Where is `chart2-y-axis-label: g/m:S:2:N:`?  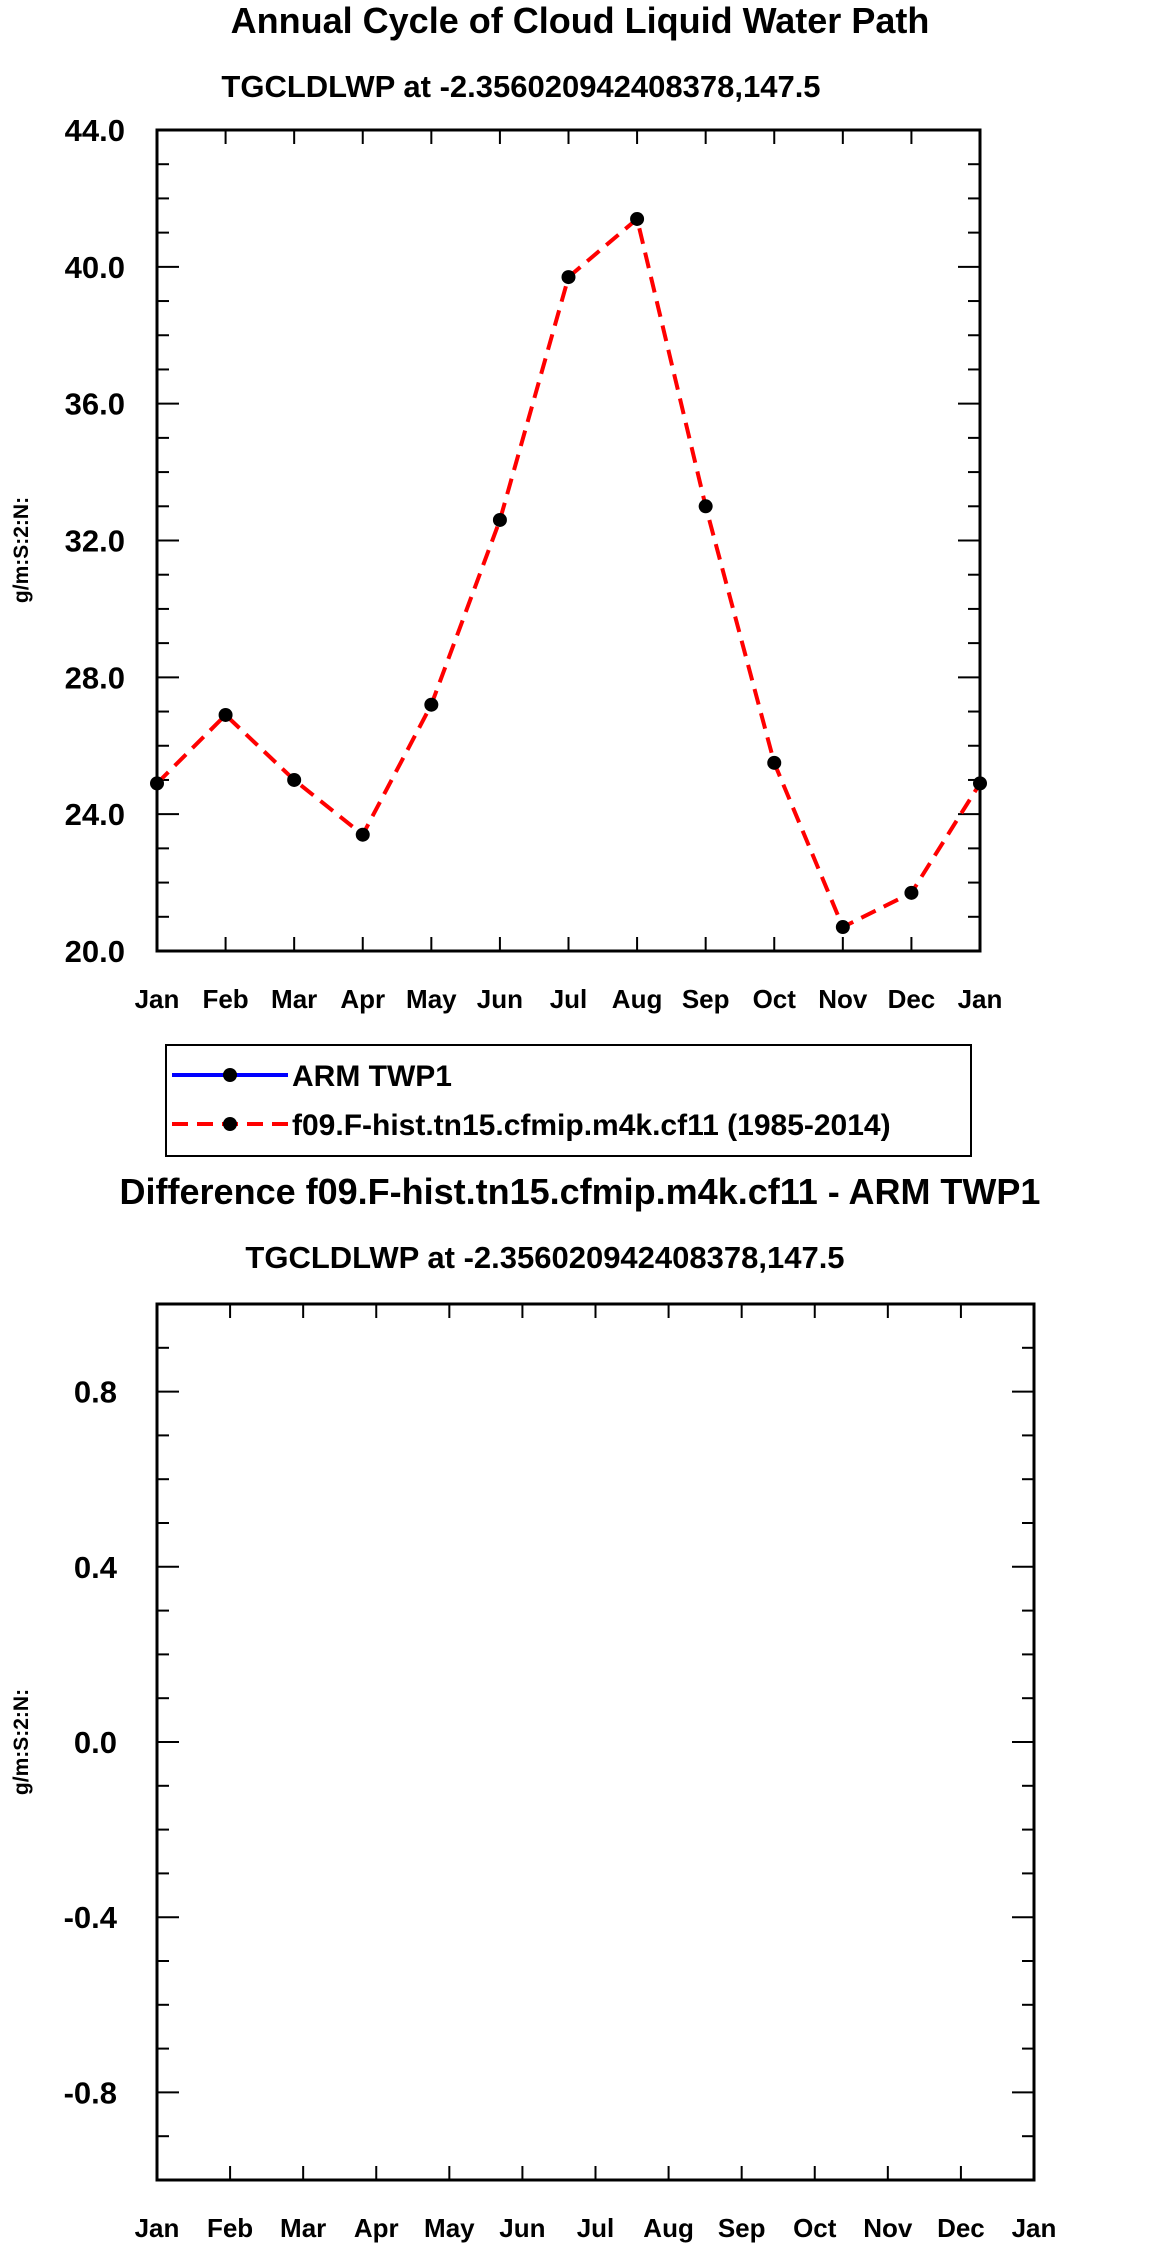
chart2-y-axis-label: g/m:S:2:N: is located at coordinates (21, 1742).